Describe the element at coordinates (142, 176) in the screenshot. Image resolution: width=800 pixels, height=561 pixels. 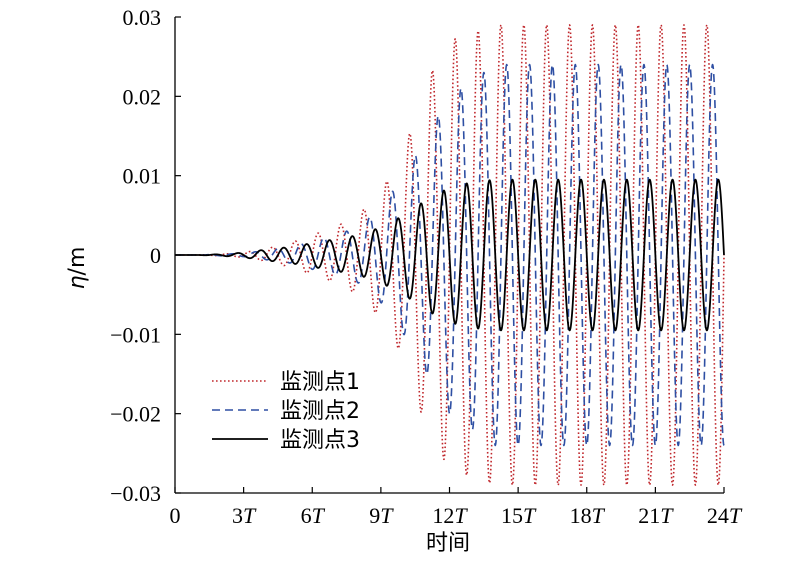
I see `y-tick-label: 0.01` at that location.